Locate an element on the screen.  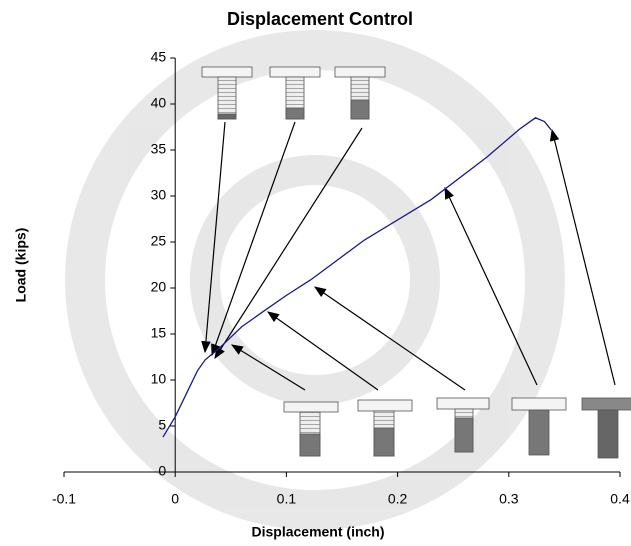
x-tick-label: 0.1 is located at coordinates (287, 499).